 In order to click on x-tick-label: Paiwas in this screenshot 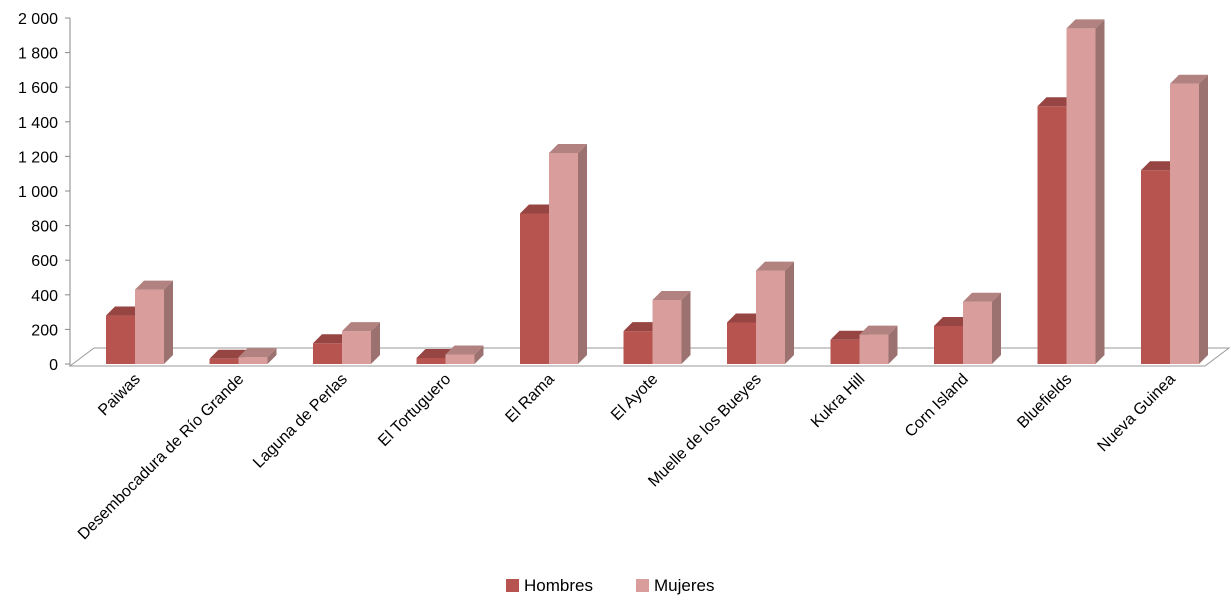, I will do `click(119, 395)`.